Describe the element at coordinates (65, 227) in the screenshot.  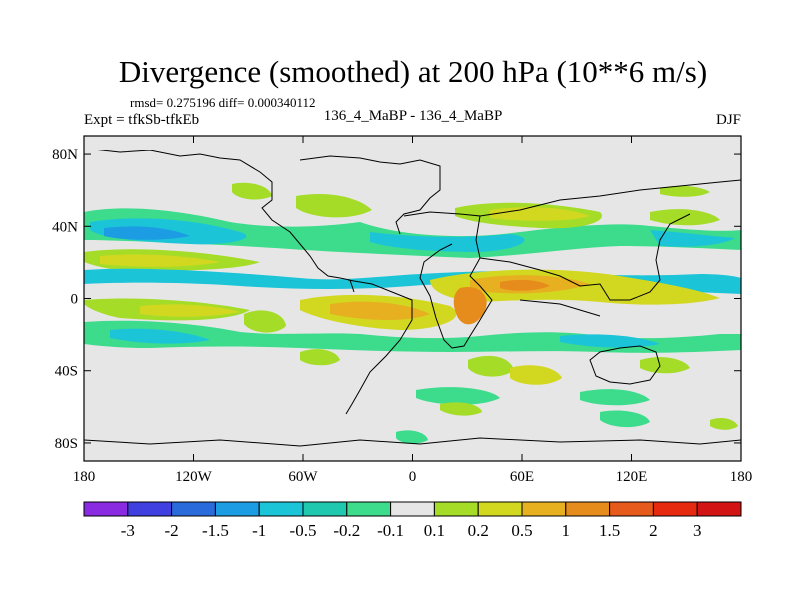
I see `y-tick-label: 40N` at that location.